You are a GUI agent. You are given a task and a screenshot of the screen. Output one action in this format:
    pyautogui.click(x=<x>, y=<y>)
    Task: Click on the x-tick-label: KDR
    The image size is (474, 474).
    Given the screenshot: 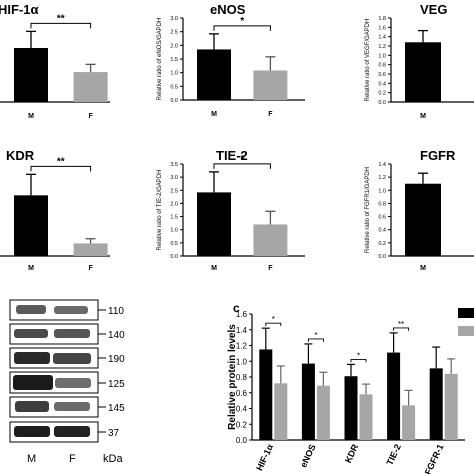 What is the action you would take?
    pyautogui.click(x=352, y=453)
    